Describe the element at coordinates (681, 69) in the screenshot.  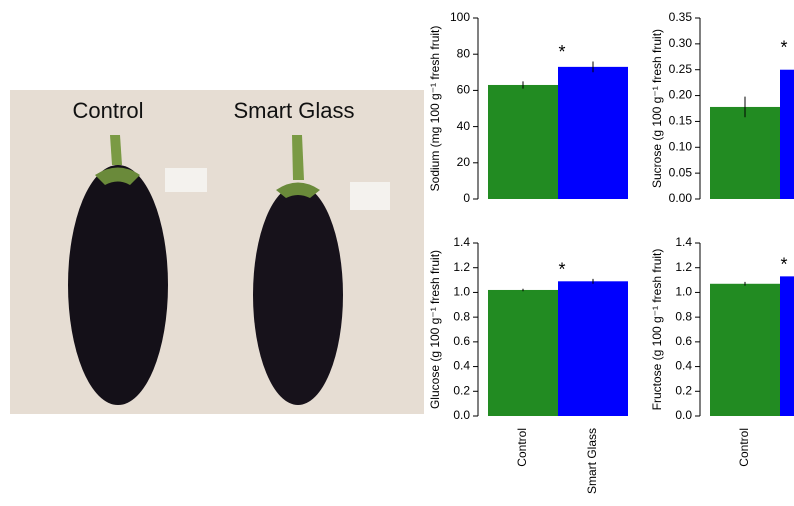
I see `y-tick-label: 0.25` at that location.